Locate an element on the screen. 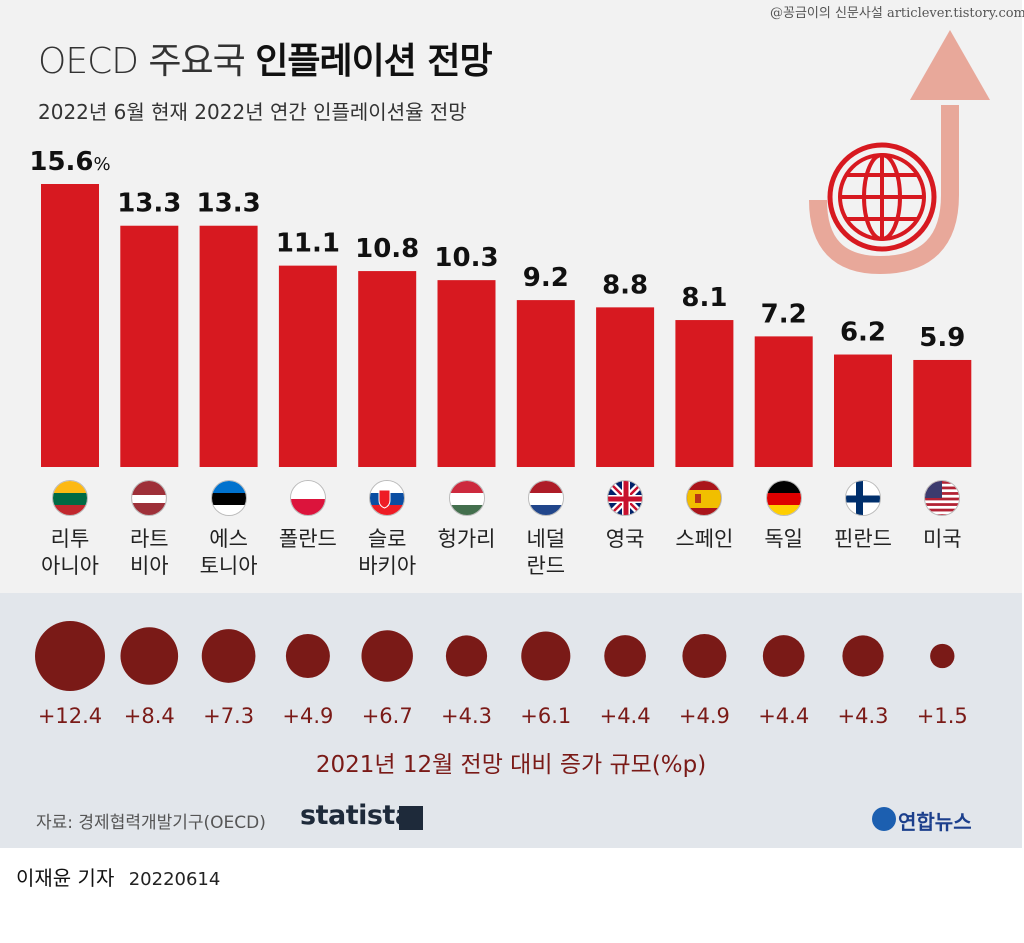 The height and width of the screenshot is (943, 1024). flag-spain-icon is located at coordinates (704, 498).